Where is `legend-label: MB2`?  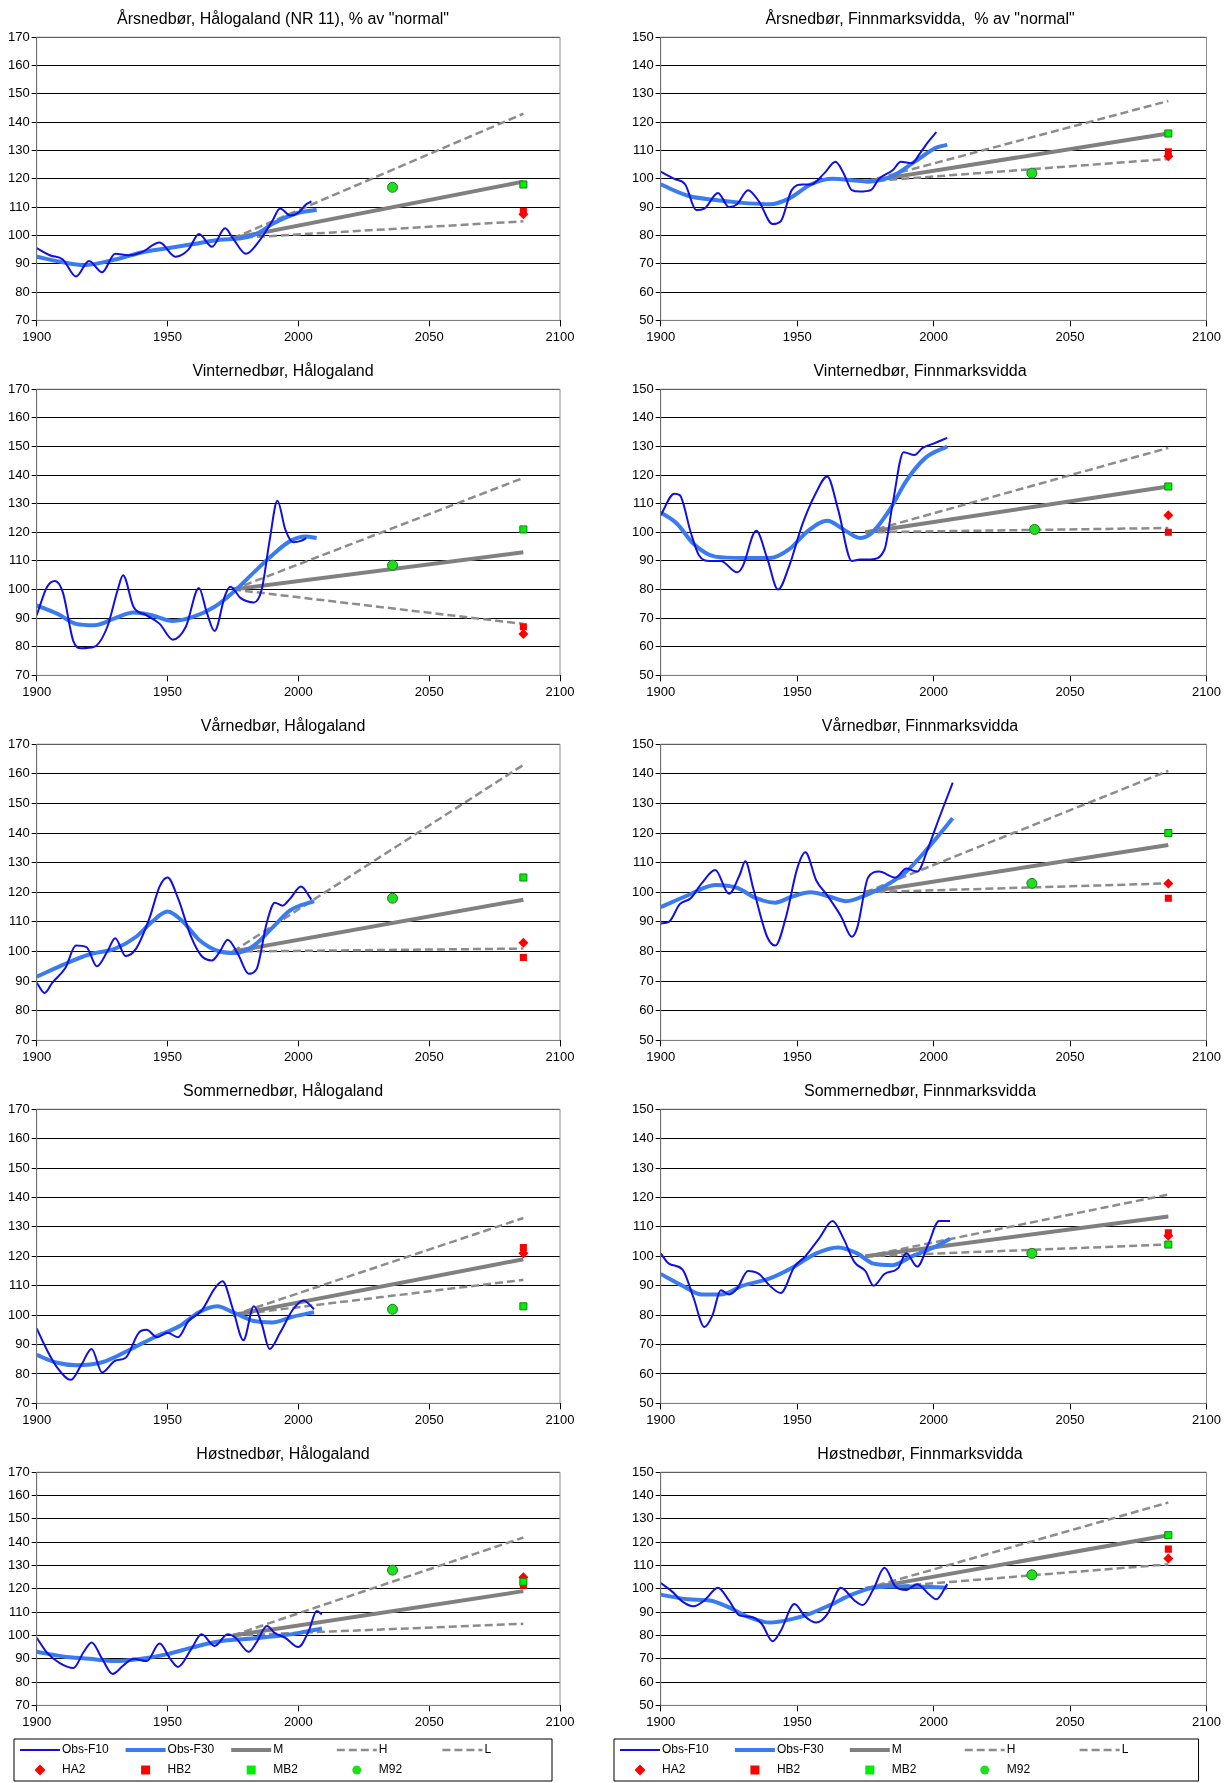 legend-label: MB2 is located at coordinates (904, 1769).